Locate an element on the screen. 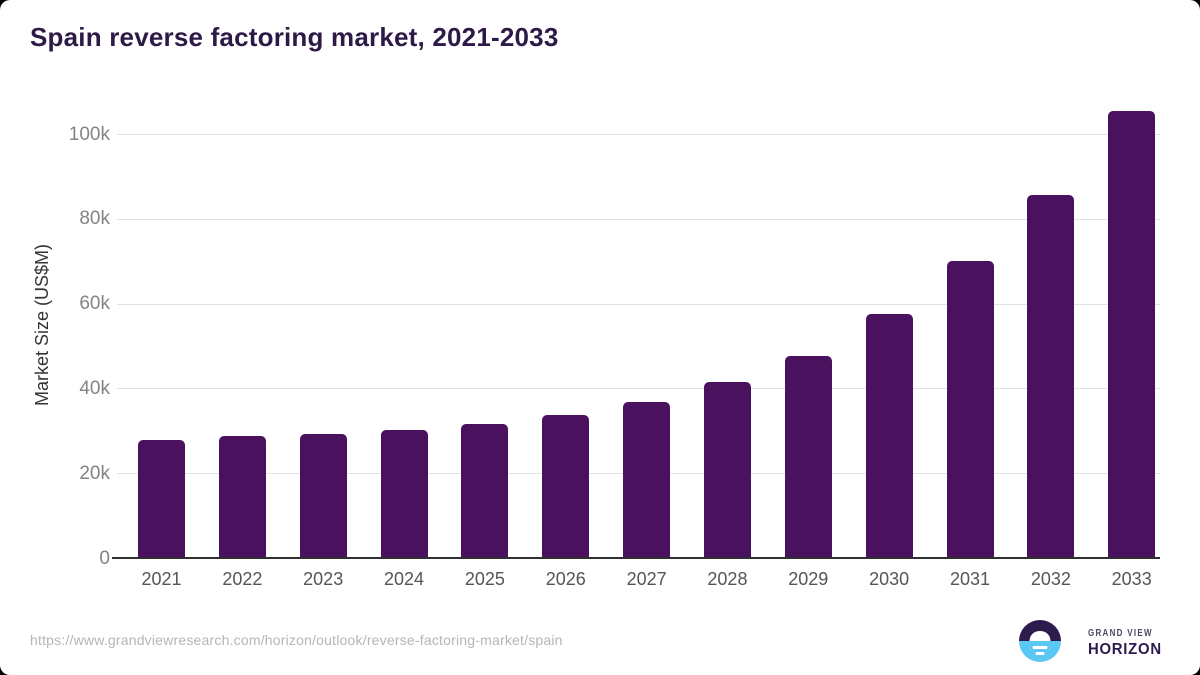 This screenshot has height=675, width=1200. x-tick-label: 2021 is located at coordinates (161, 579).